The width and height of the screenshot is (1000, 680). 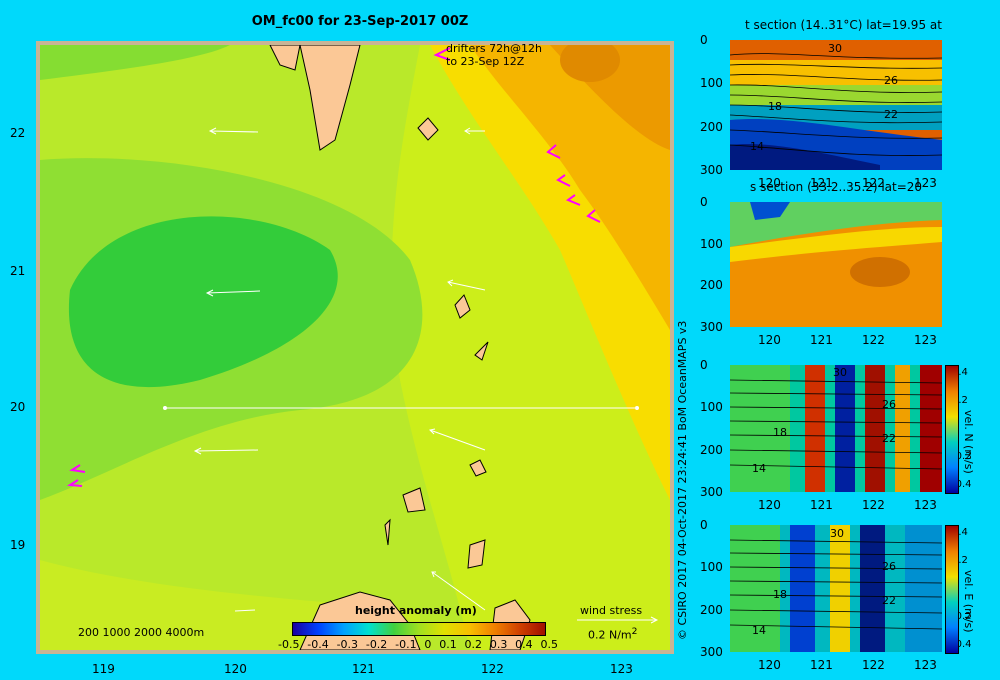 I want to click on contour-label-temp-30: 30, so click(x=835, y=48).